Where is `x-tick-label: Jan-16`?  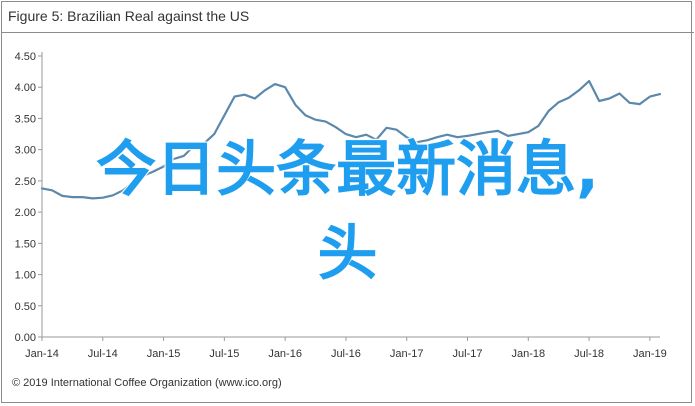 x-tick-label: Jan-16 is located at coordinates (285, 354).